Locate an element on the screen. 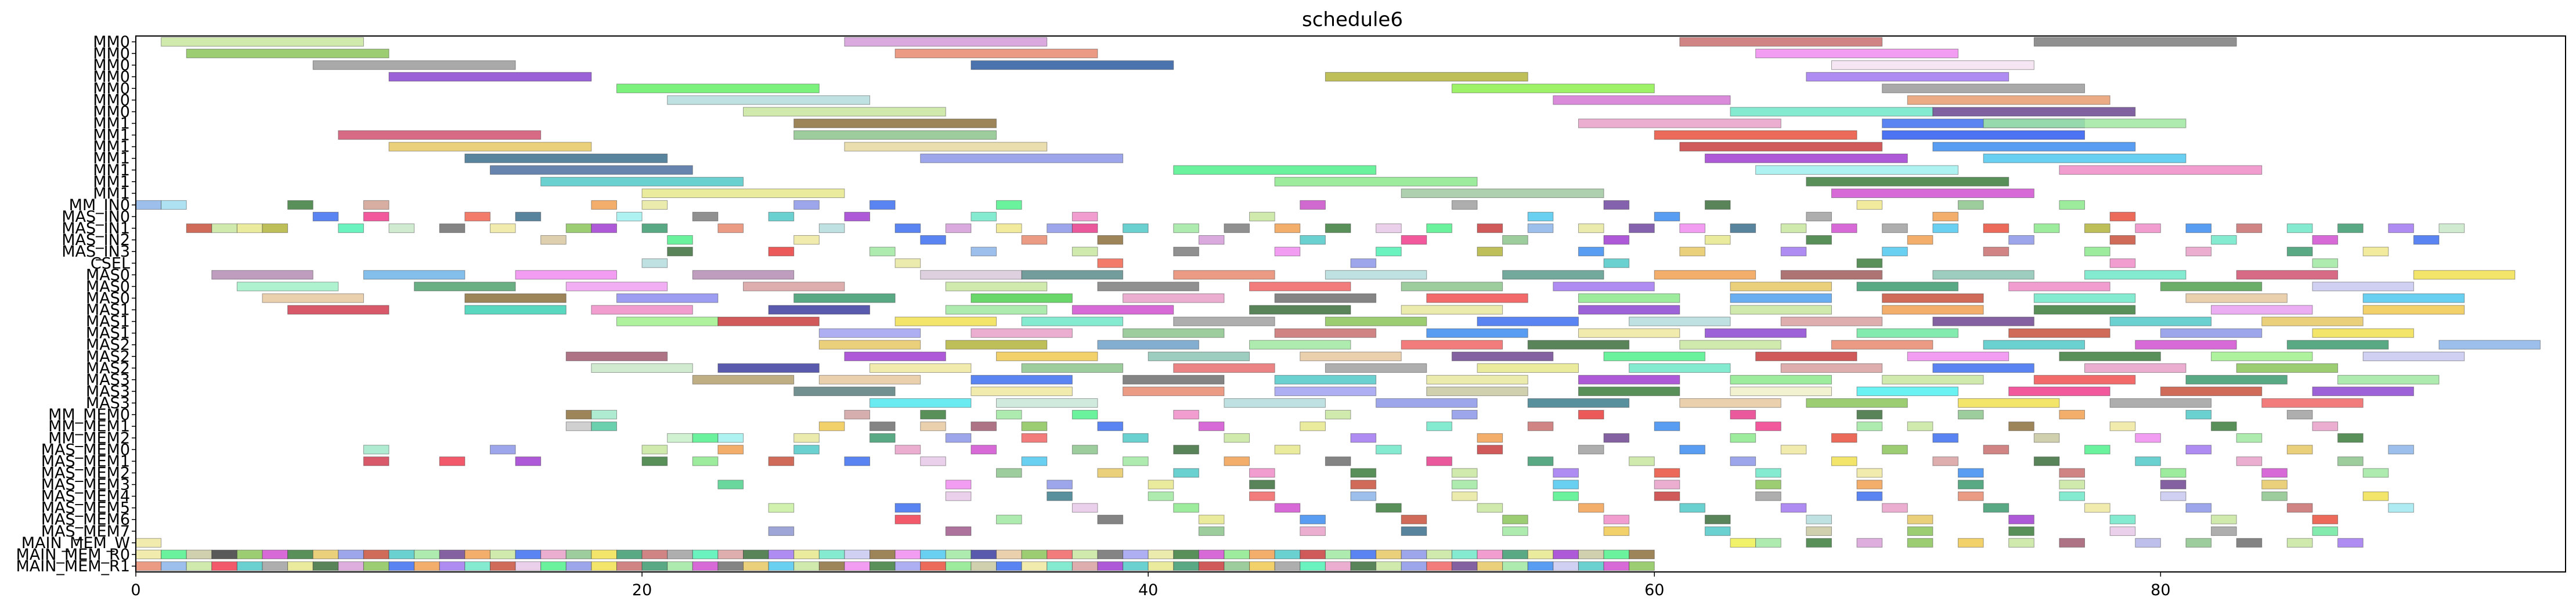 The height and width of the screenshot is (612, 2576). y-tick-label: MAS2 is located at coordinates (108, 345).